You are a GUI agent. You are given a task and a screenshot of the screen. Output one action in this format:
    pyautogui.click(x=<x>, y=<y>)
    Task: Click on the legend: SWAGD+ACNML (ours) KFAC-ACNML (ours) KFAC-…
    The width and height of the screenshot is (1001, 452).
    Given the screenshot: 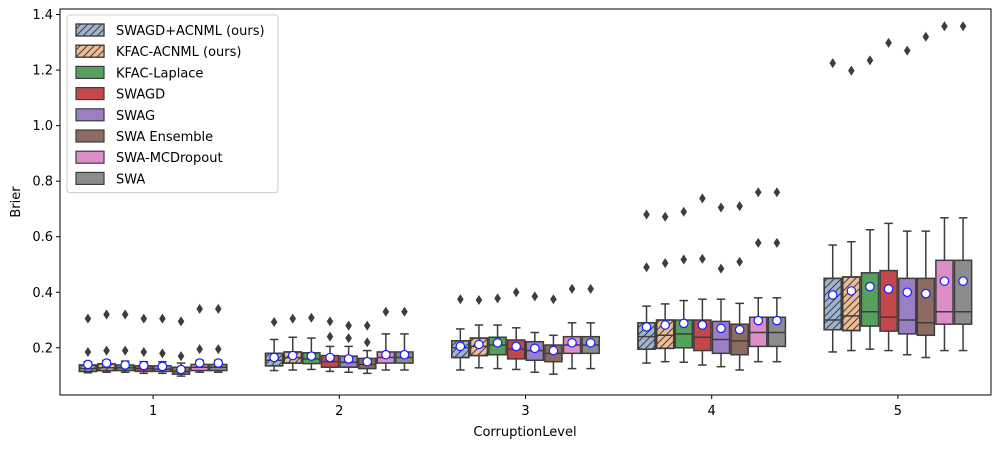 What is the action you would take?
    pyautogui.click(x=172, y=104)
    